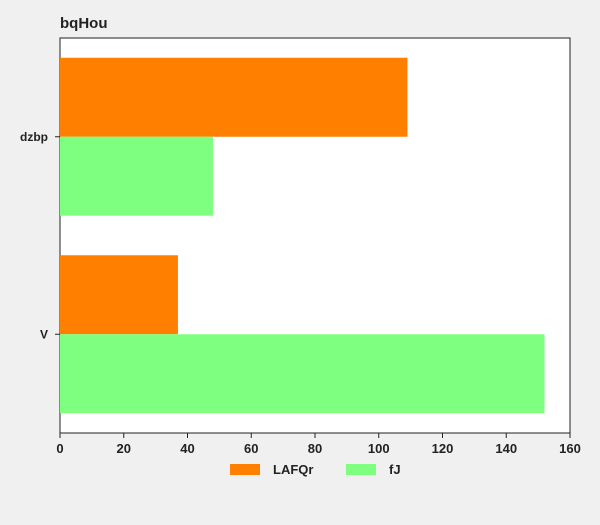 The image size is (600, 525). Describe the element at coordinates (234, 97) in the screenshot. I see `bar-LAFQr-dzbp` at that location.